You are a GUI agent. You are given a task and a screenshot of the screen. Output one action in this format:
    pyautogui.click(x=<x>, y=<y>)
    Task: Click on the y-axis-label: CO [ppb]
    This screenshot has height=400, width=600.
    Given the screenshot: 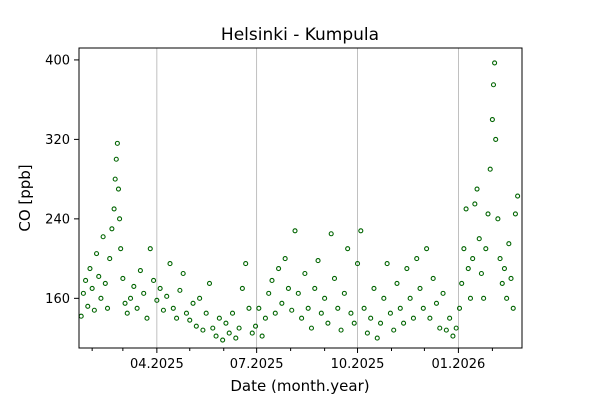 What is the action you would take?
    pyautogui.click(x=25, y=197)
    